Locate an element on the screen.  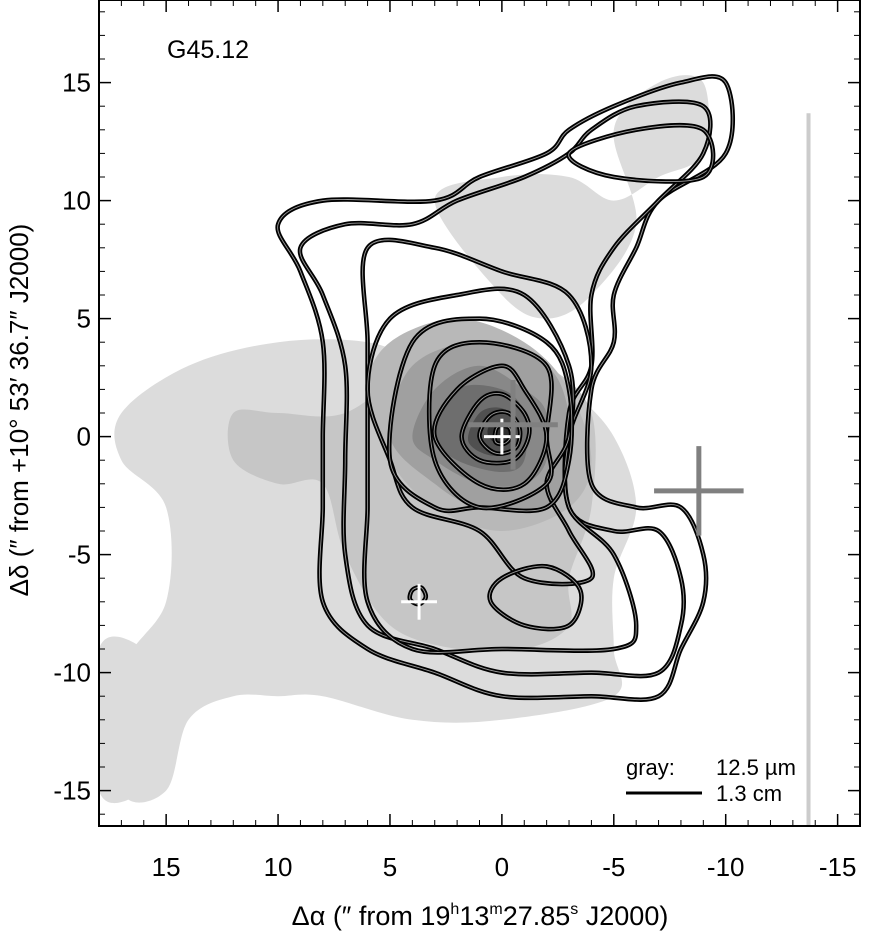
legend-line-value: 1.3 cm is located at coordinates (749, 793).